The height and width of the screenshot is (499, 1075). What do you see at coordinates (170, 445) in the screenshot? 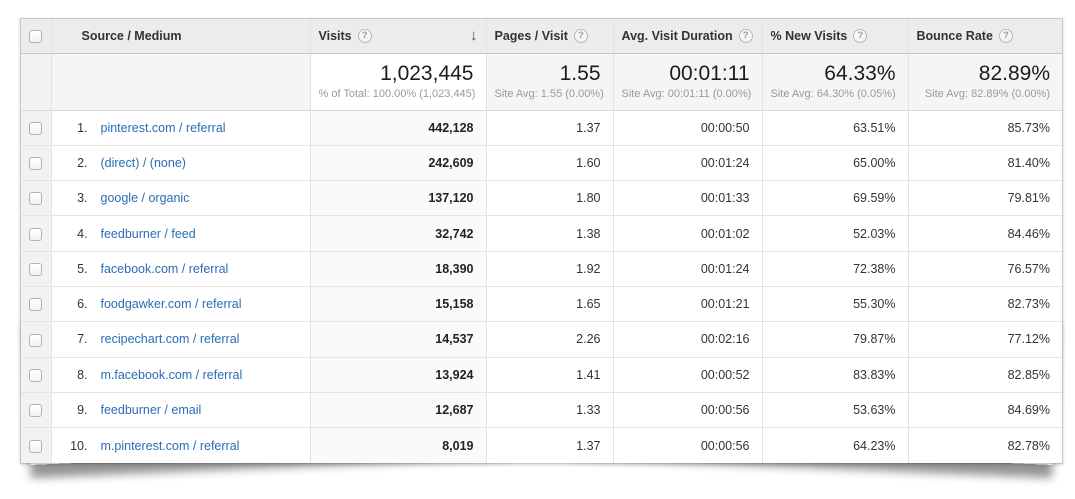
I see `source-medium-link: m.pinterest.com / referral` at bounding box center [170, 445].